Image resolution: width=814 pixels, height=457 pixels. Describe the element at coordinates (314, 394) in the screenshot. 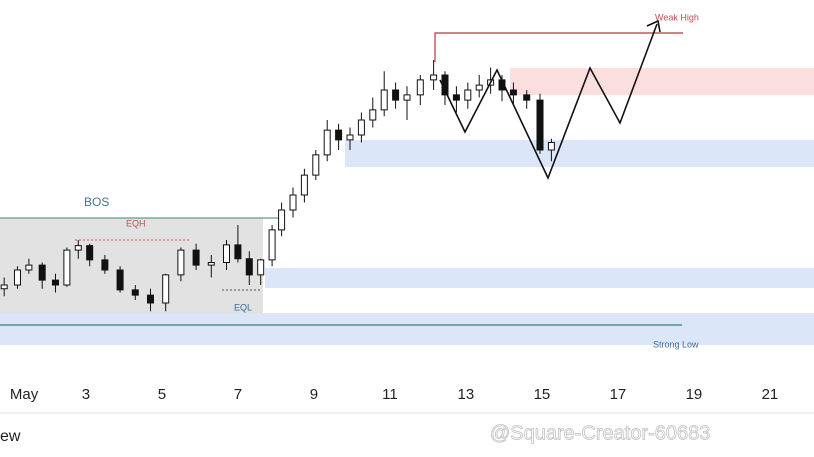

I see `x-tick-label: 9` at that location.